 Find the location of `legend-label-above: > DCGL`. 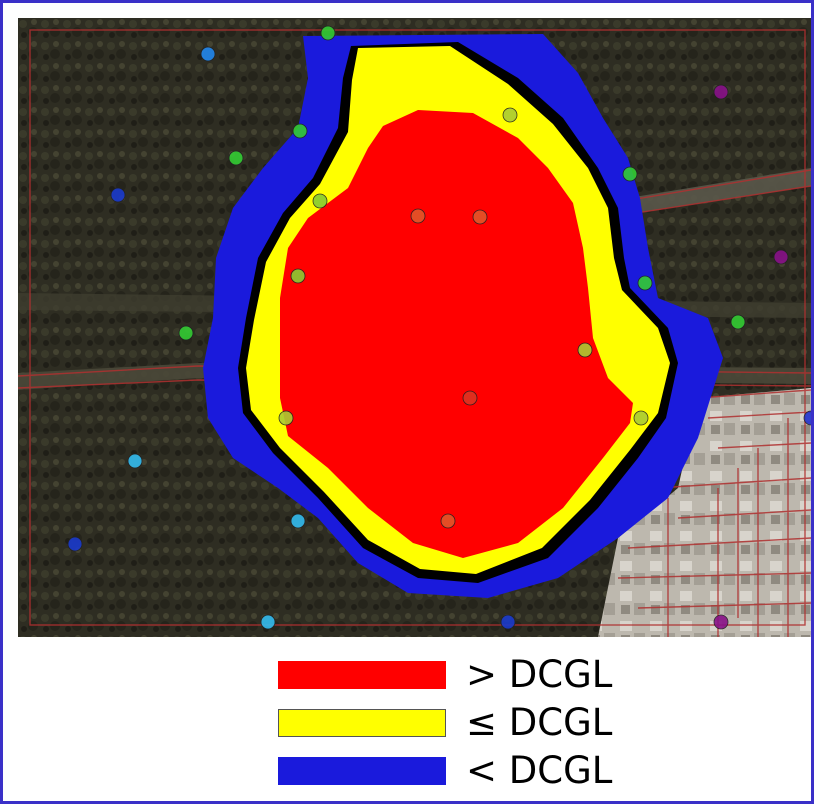

legend-label-above: > DCGL is located at coordinates (539, 674).